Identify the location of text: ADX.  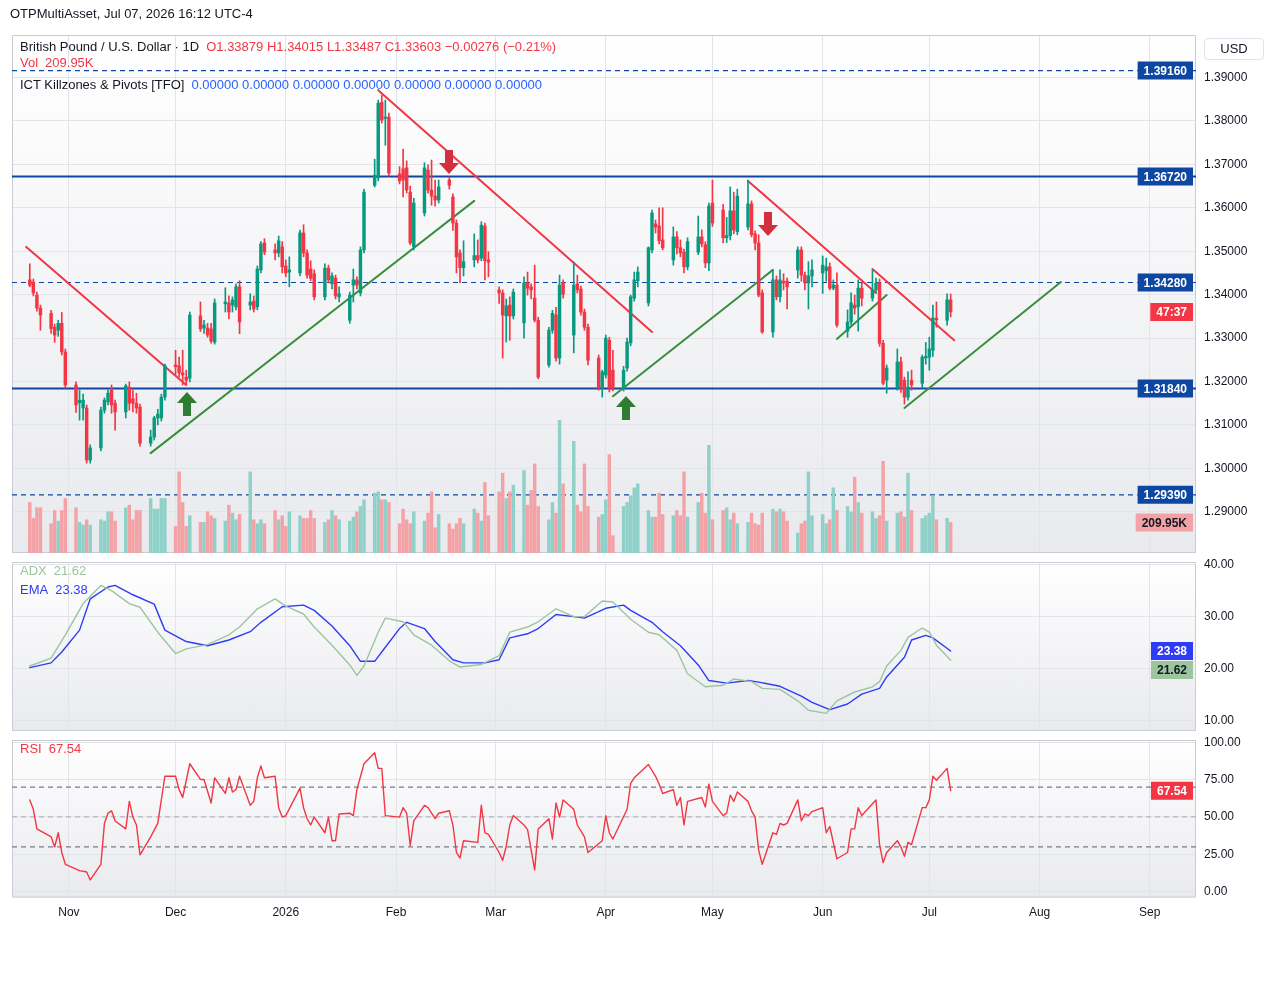
(33, 570).